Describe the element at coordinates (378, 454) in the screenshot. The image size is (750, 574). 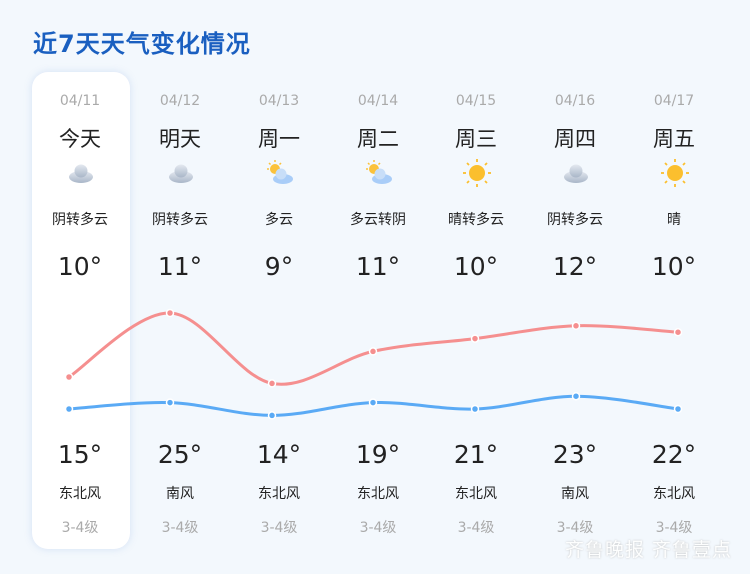
I see `high-temp: 19°` at that location.